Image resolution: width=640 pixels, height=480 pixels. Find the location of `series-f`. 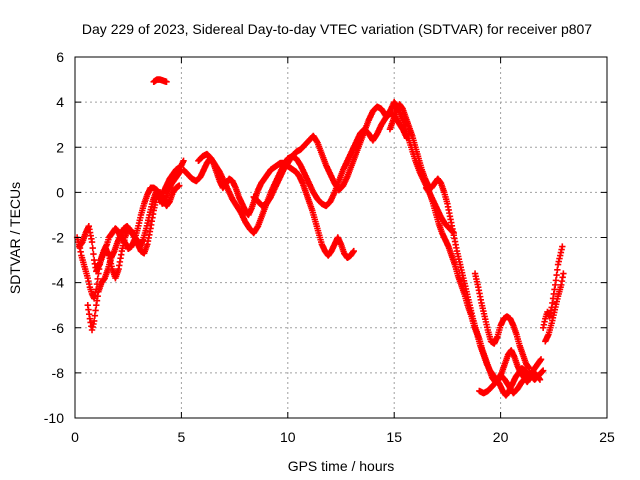

series-f is located at coordinates (303, 173).